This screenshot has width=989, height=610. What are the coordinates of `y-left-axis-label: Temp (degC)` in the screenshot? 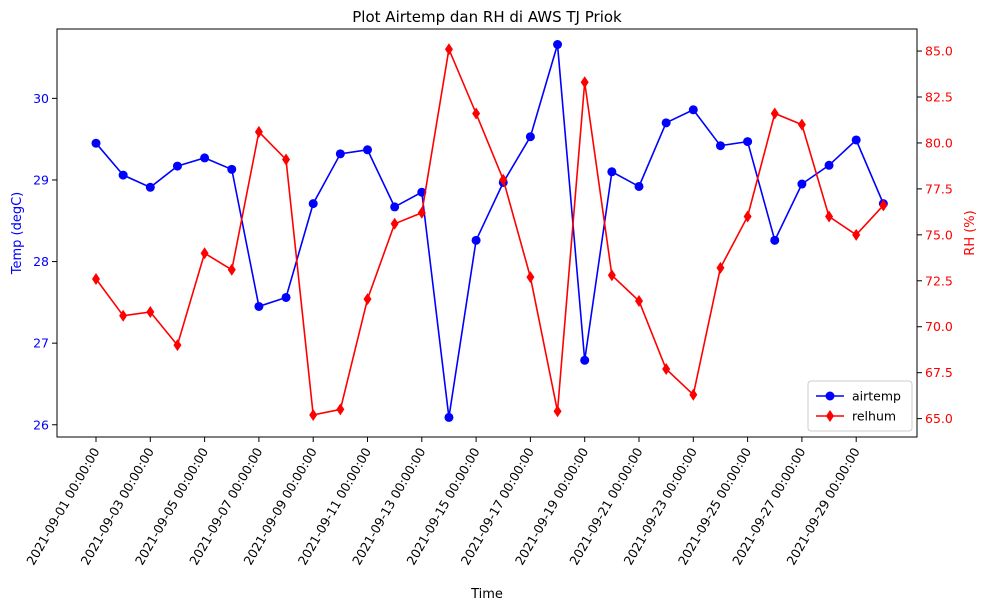 It's located at (17, 234).